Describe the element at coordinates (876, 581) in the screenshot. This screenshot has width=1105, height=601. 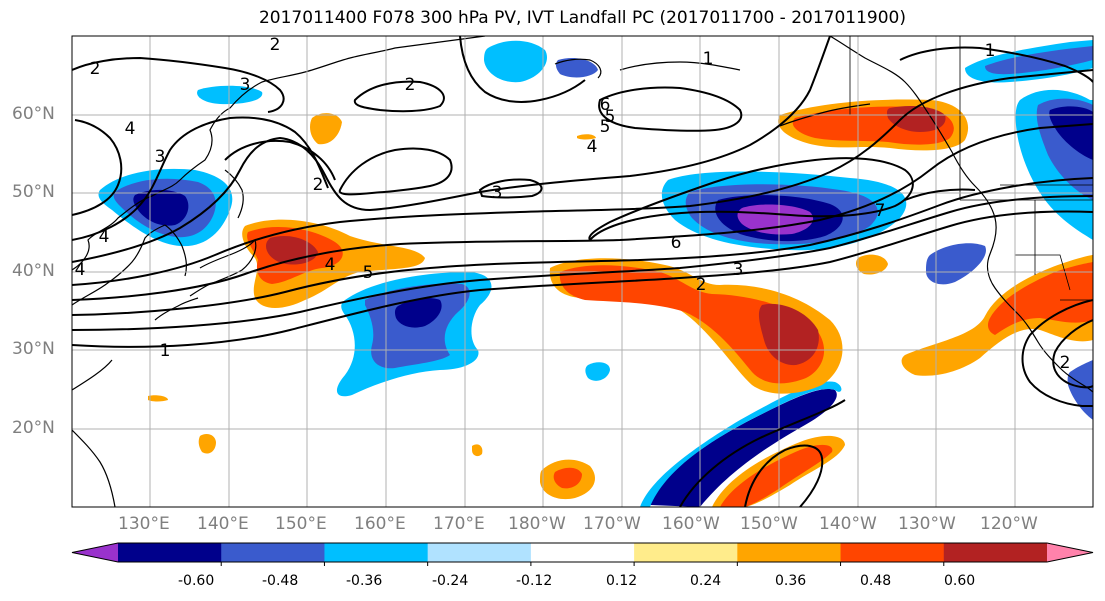
I see `colorbar-tick-label: 0.48` at that location.